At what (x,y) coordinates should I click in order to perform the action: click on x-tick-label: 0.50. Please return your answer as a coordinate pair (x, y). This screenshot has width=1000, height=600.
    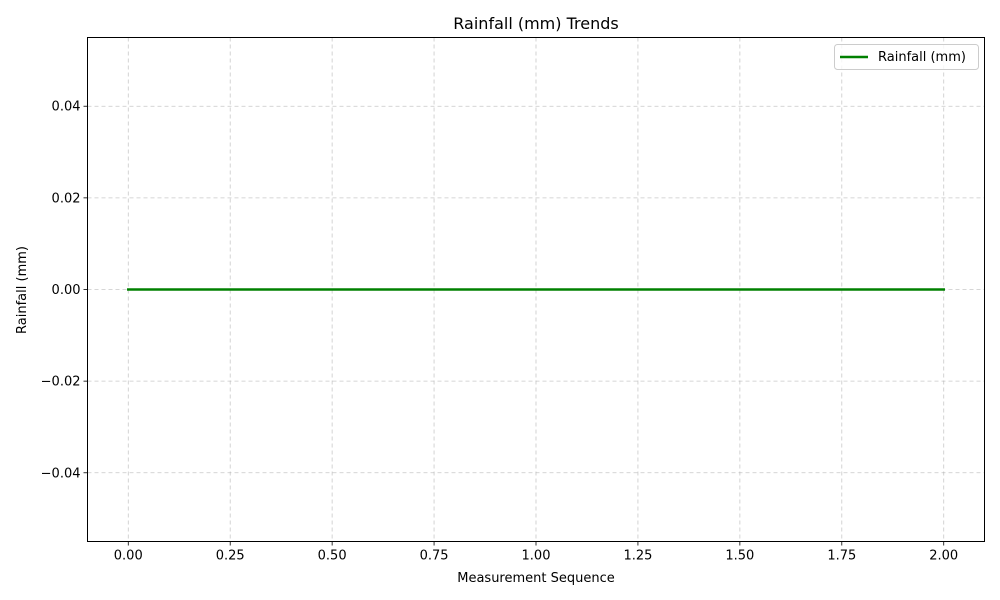
    Looking at the image, I should click on (332, 556).